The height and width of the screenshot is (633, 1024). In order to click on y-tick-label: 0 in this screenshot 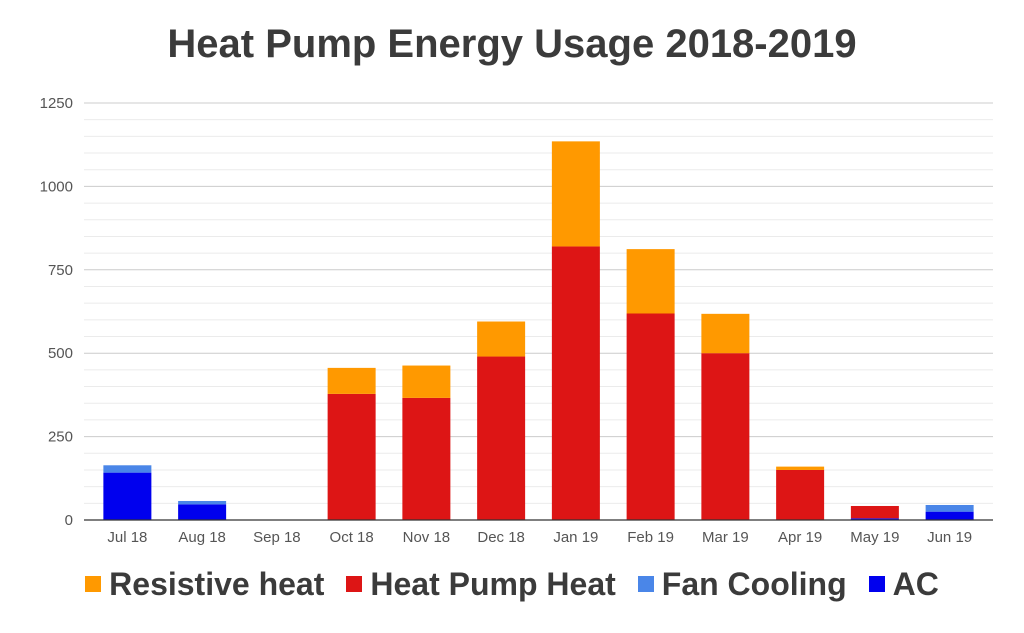, I will do `click(69, 520)`.